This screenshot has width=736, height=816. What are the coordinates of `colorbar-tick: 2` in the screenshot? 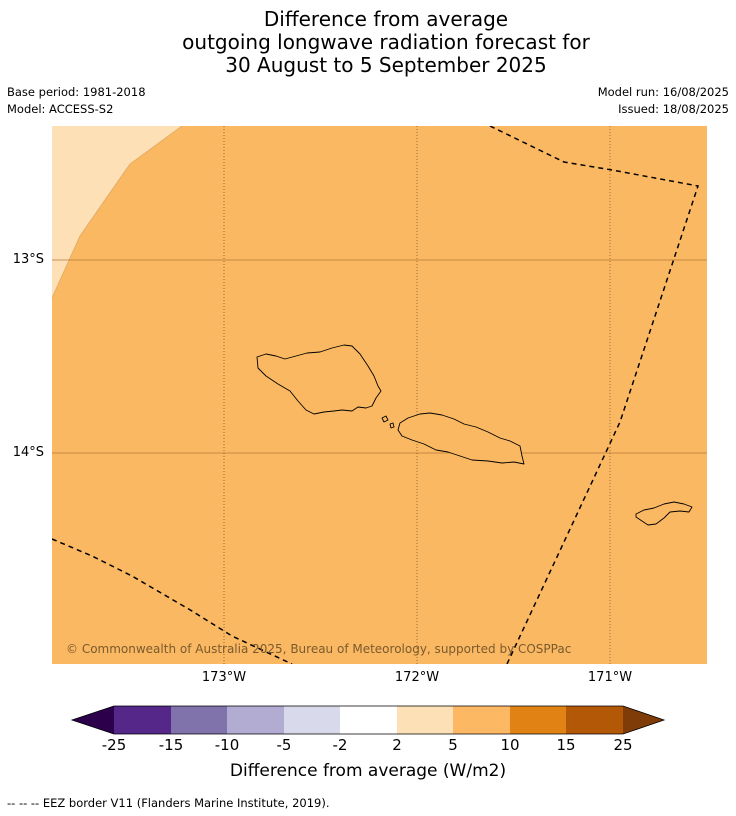 It's located at (397, 745).